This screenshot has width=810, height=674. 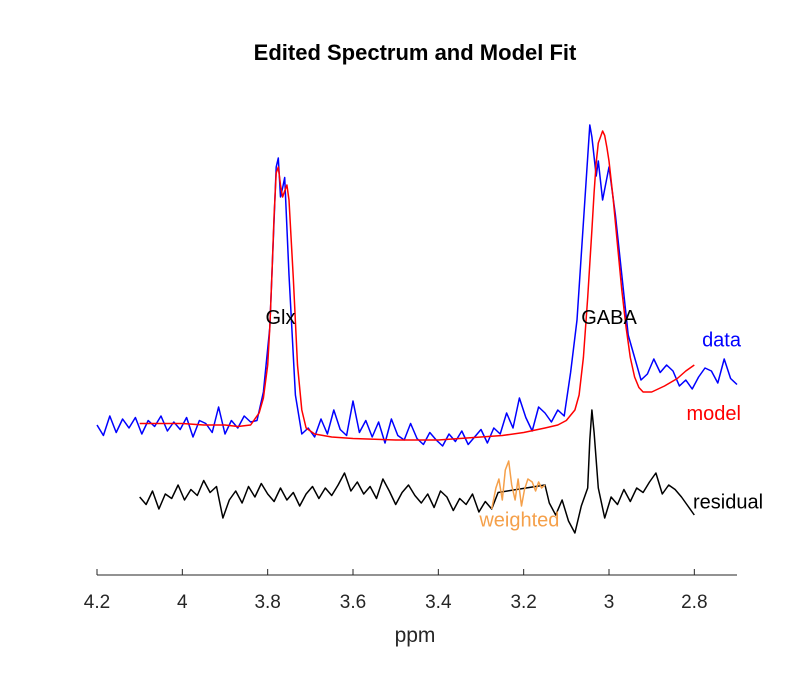 I want to click on series-line-residual, so click(x=417, y=471).